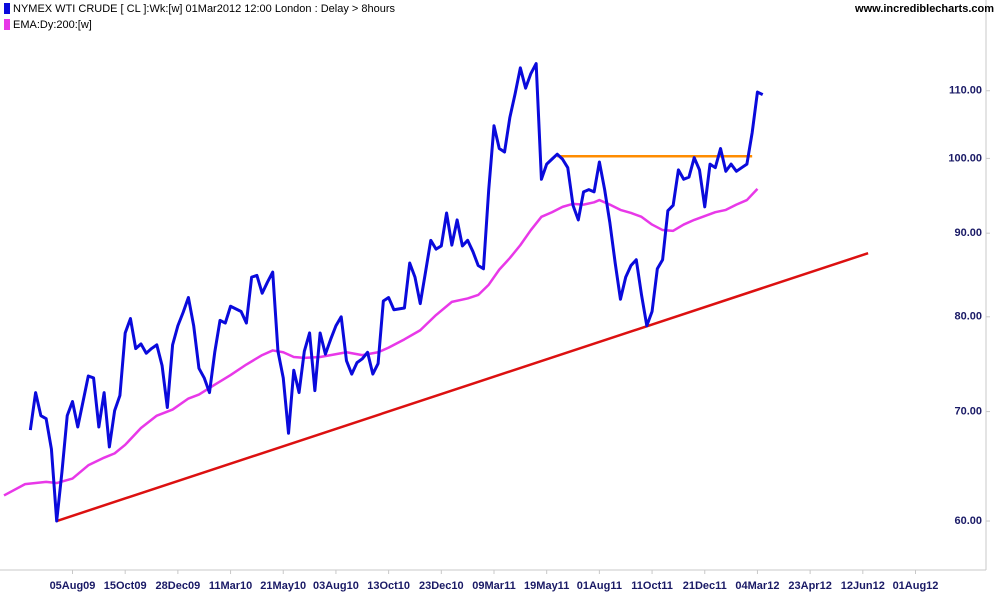 This screenshot has width=1000, height=600. Describe the element at coordinates (441, 586) in the screenshot. I see `x-tick-label: 23Dec10` at that location.